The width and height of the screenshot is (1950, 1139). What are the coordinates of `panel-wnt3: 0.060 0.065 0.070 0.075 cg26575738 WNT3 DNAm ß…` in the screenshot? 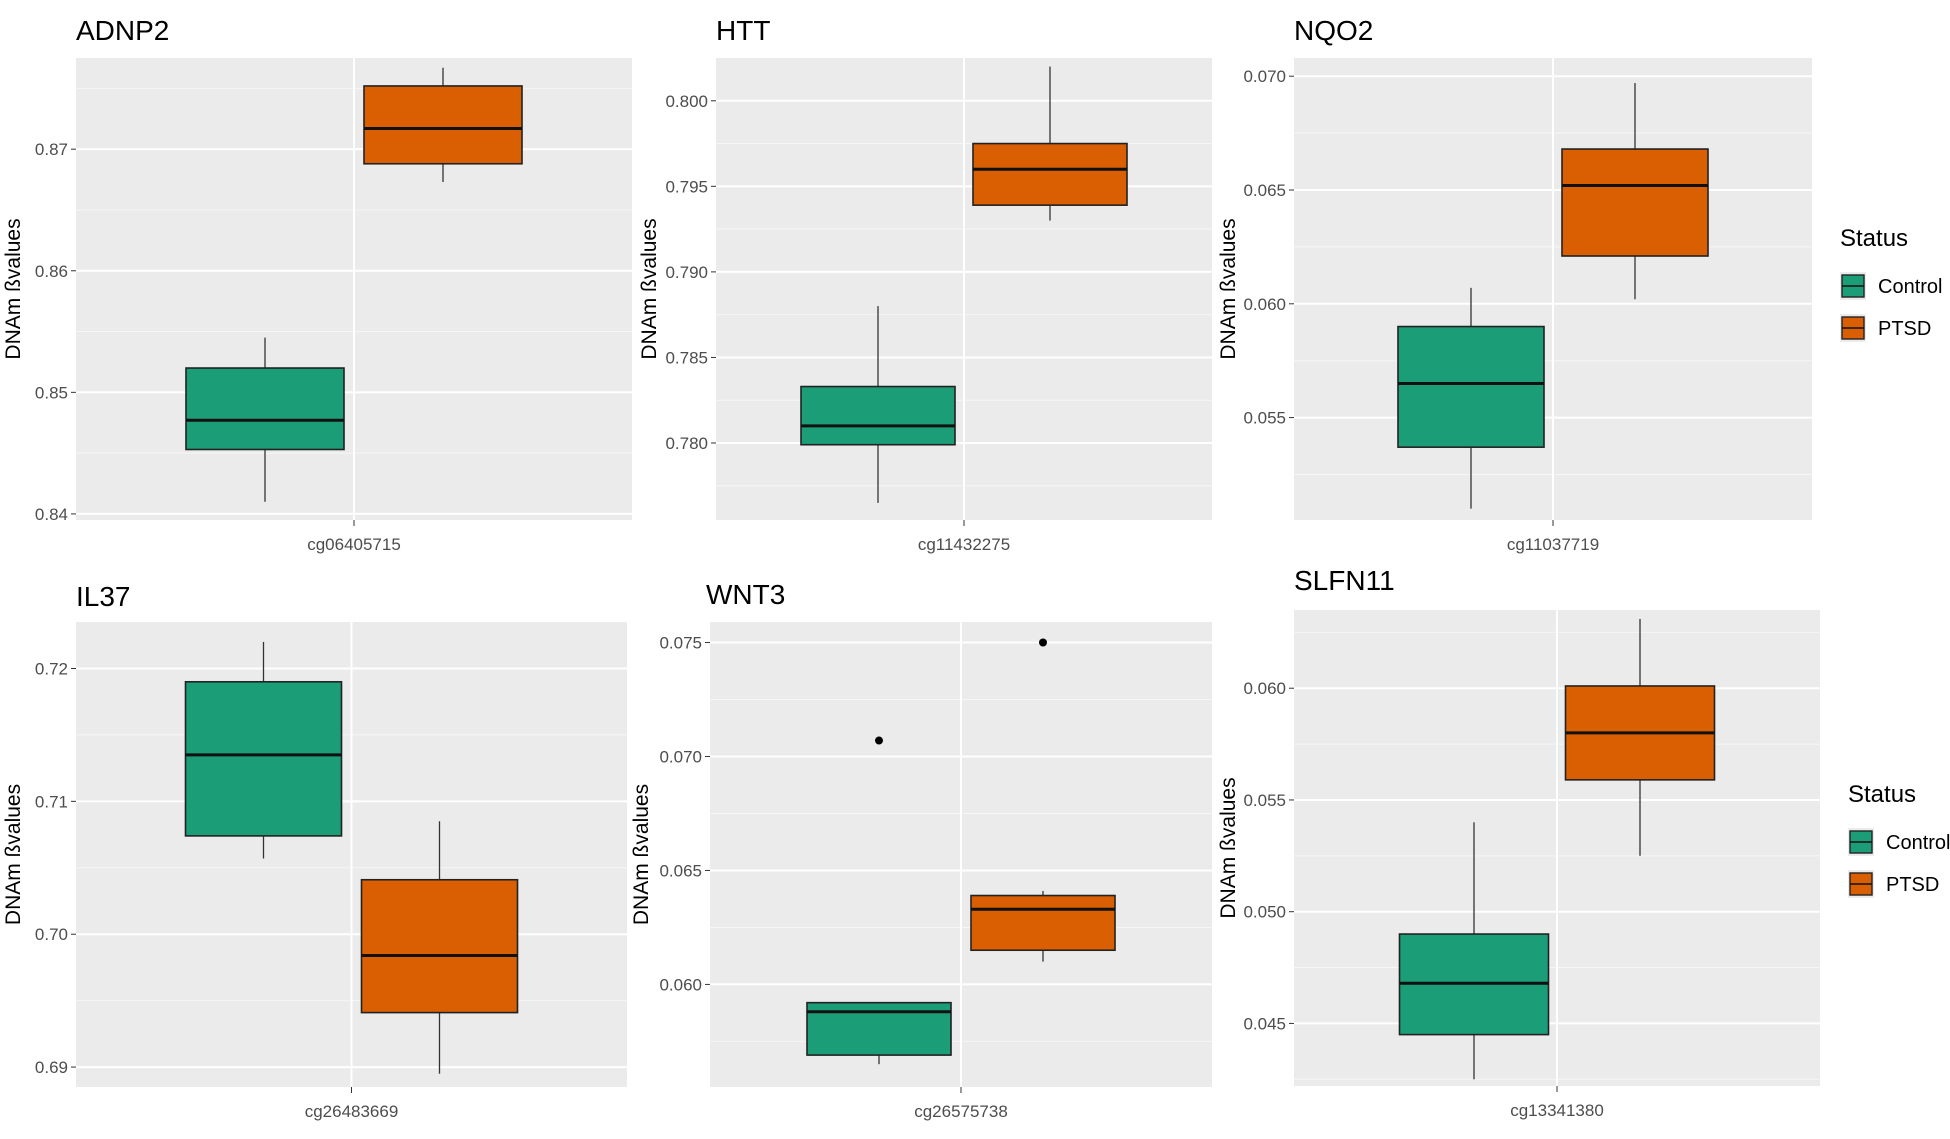 It's located at (921, 850).